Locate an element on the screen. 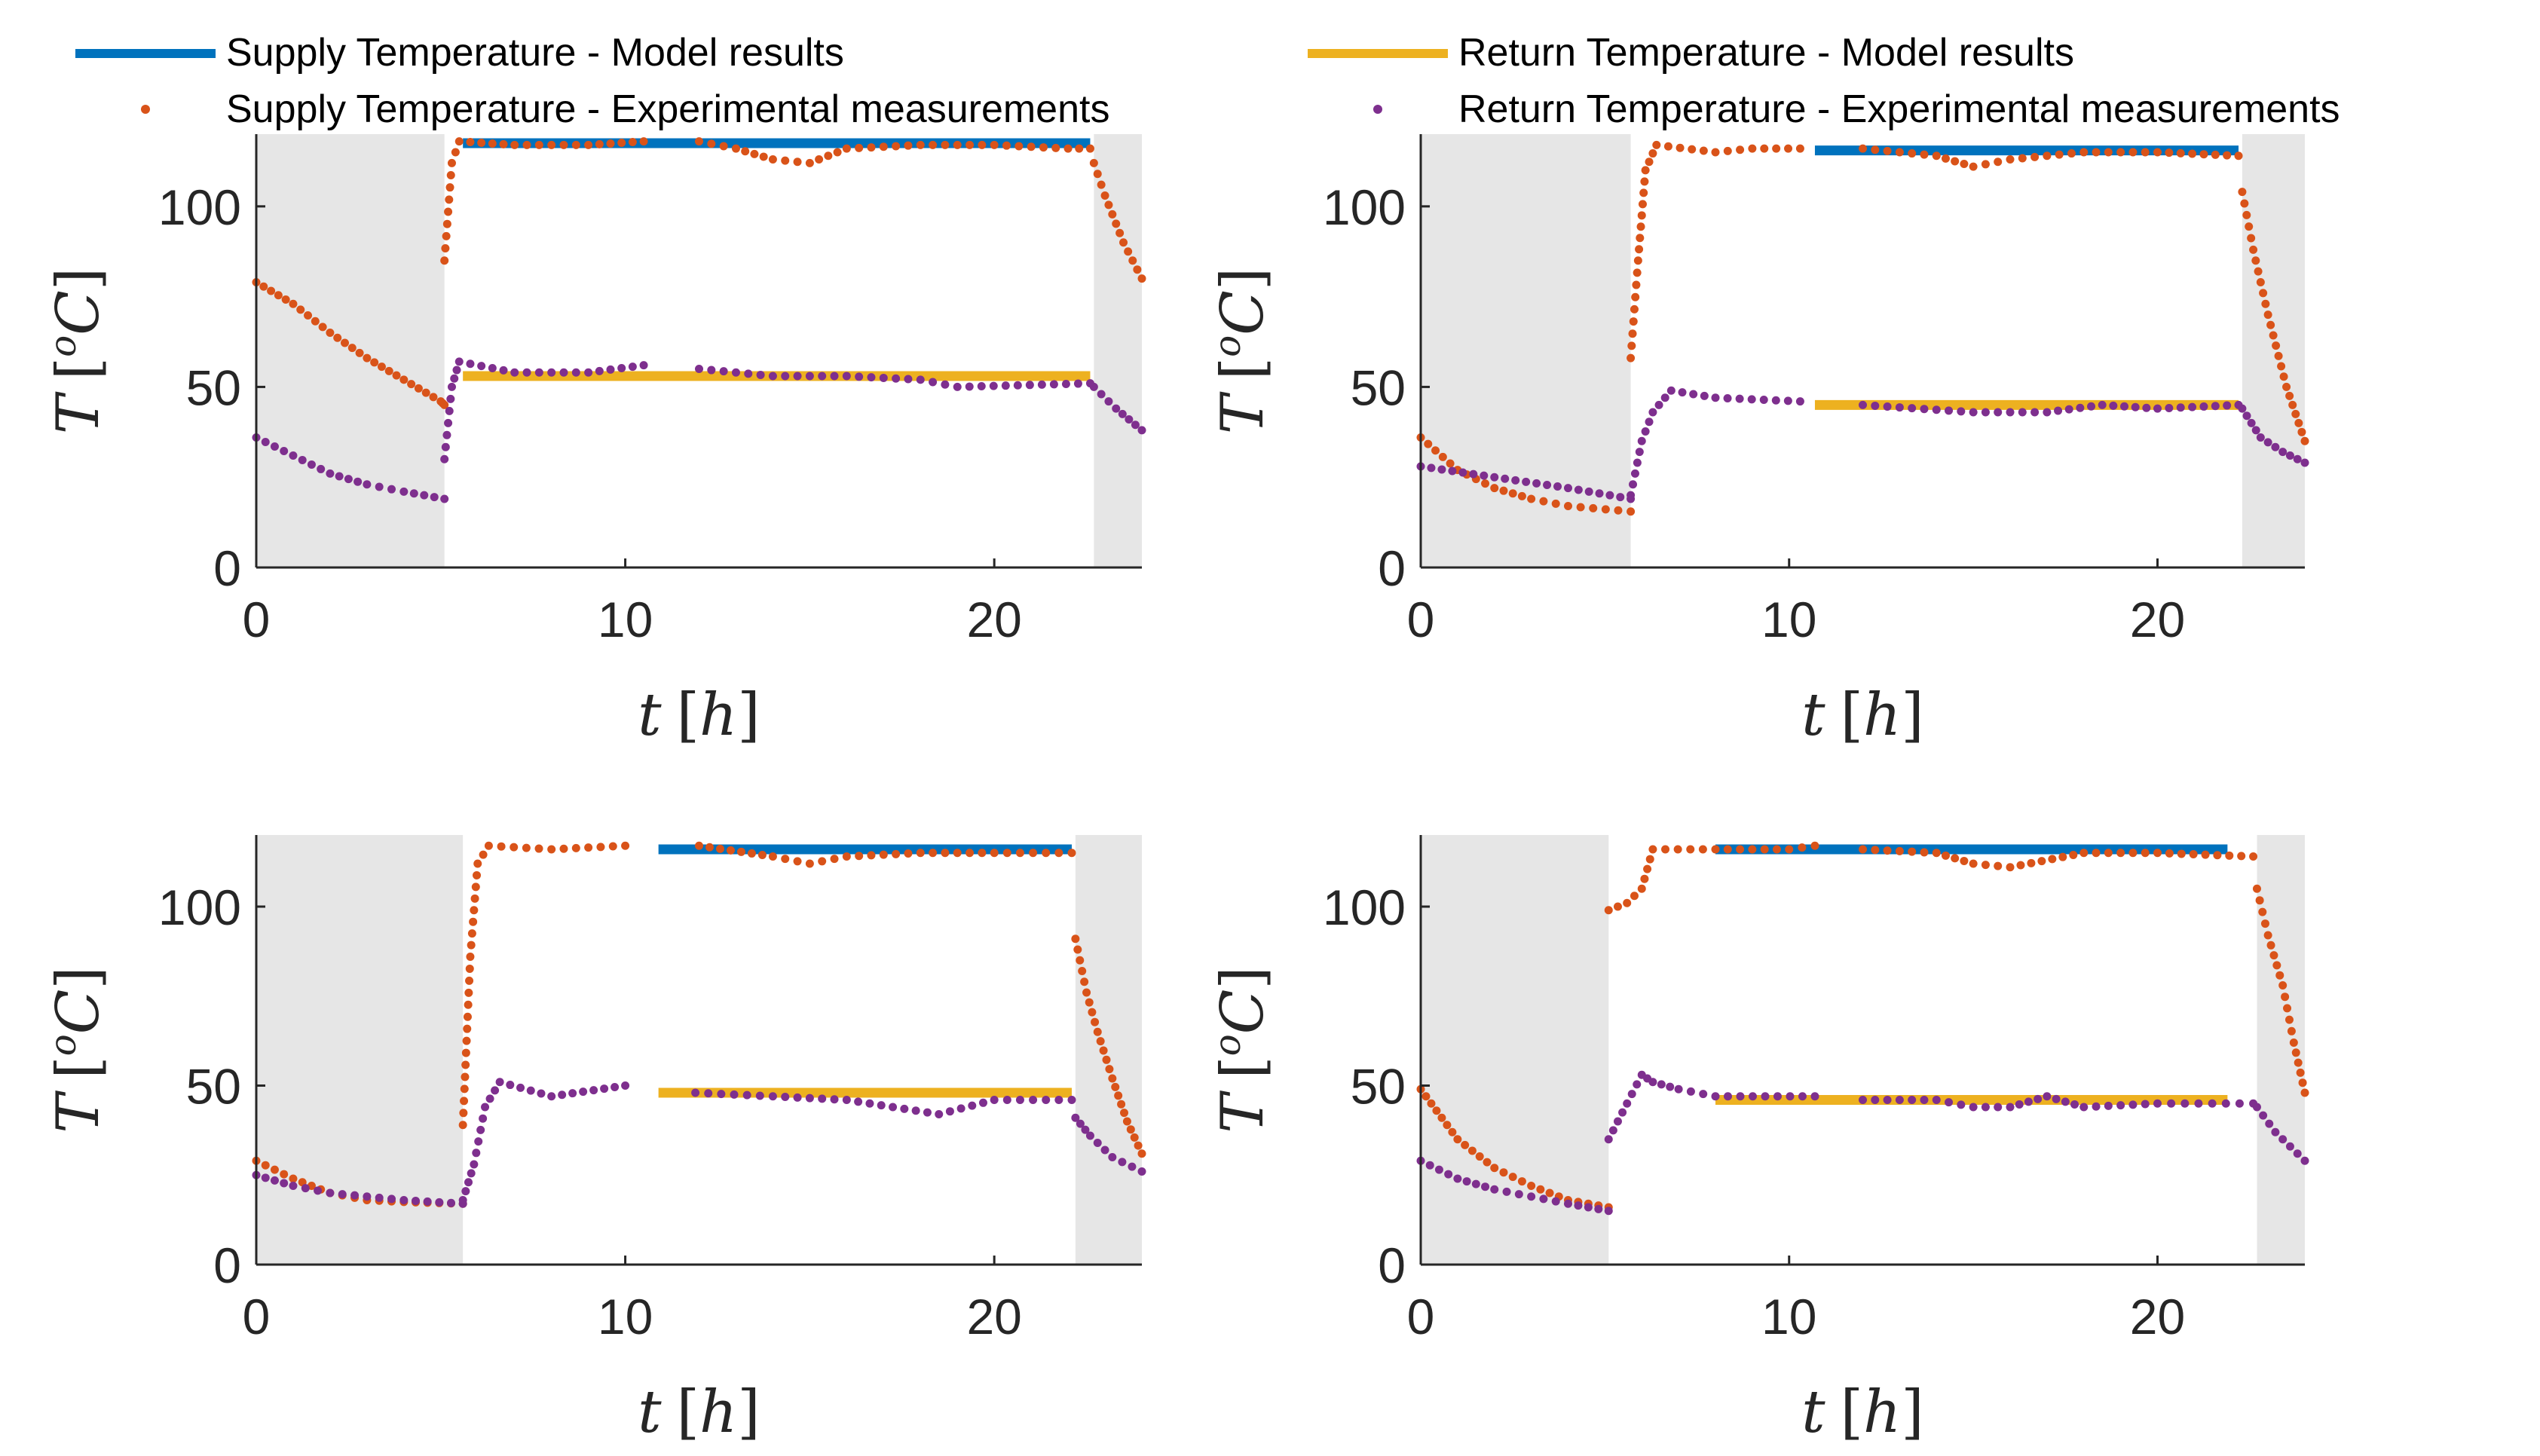  bottom-right-y-axis-label-degree: o is located at coordinates (1228, 1045).